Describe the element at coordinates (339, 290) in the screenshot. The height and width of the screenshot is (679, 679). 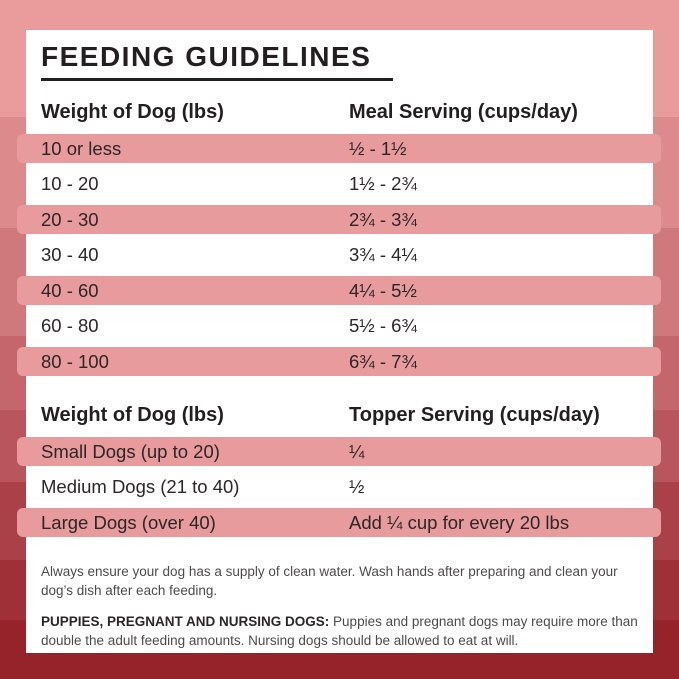
I see `table-row: 40 - 60 4¼ - 5½` at that location.